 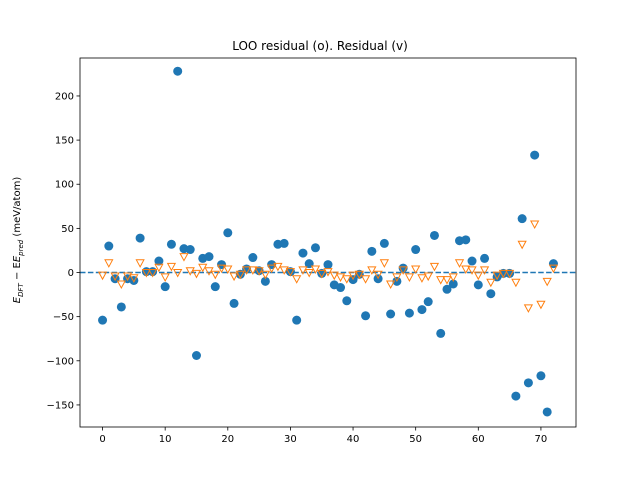 I want to click on y-axis-label-sub1: DFT, so click(x=21, y=290).